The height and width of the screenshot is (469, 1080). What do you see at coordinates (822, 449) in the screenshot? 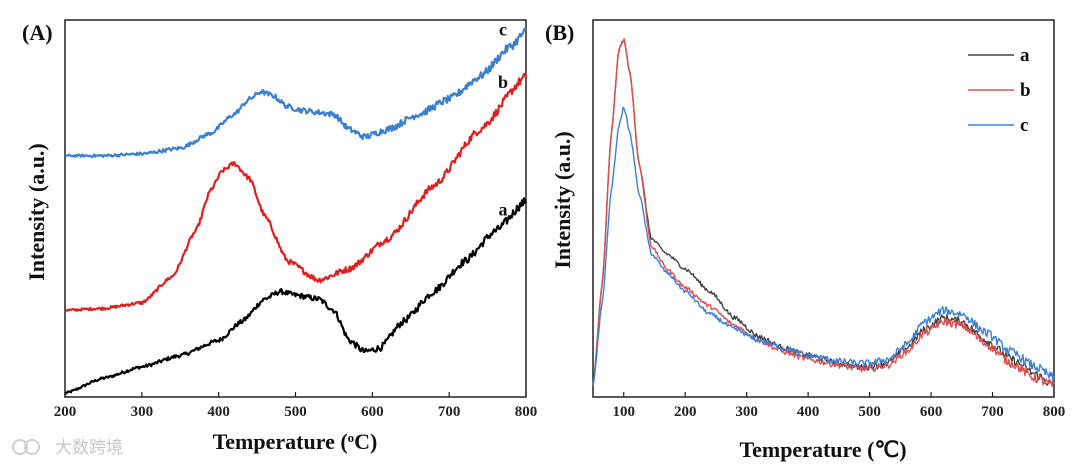
I see `panel-b-xlabel: Temperature (℃)` at bounding box center [822, 449].